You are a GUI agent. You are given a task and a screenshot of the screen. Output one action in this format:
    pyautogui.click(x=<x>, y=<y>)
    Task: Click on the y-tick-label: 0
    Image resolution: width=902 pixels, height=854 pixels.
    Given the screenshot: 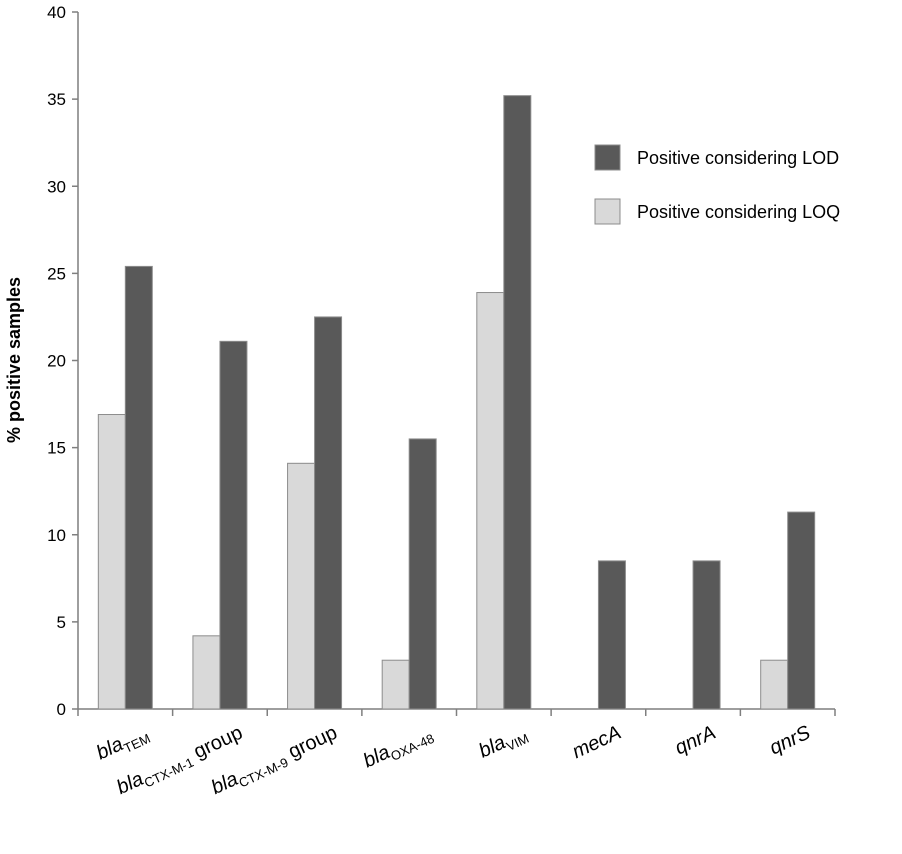 What is the action you would take?
    pyautogui.click(x=61, y=709)
    